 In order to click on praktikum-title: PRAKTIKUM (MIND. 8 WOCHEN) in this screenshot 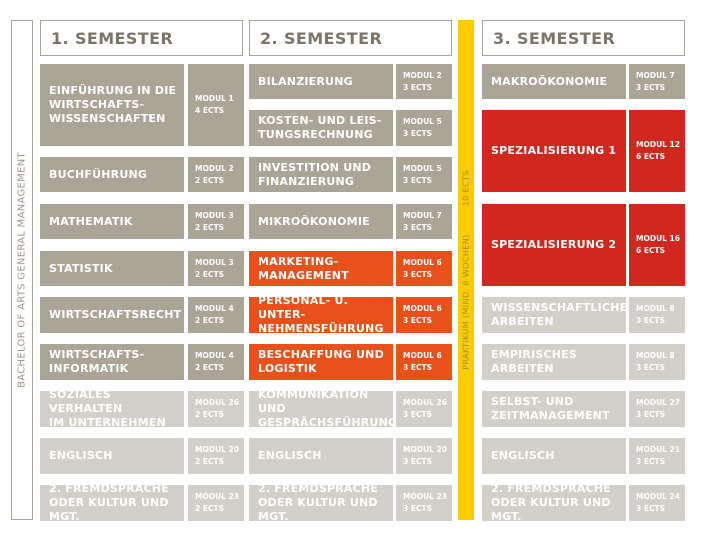, I will do `click(466, 302)`.